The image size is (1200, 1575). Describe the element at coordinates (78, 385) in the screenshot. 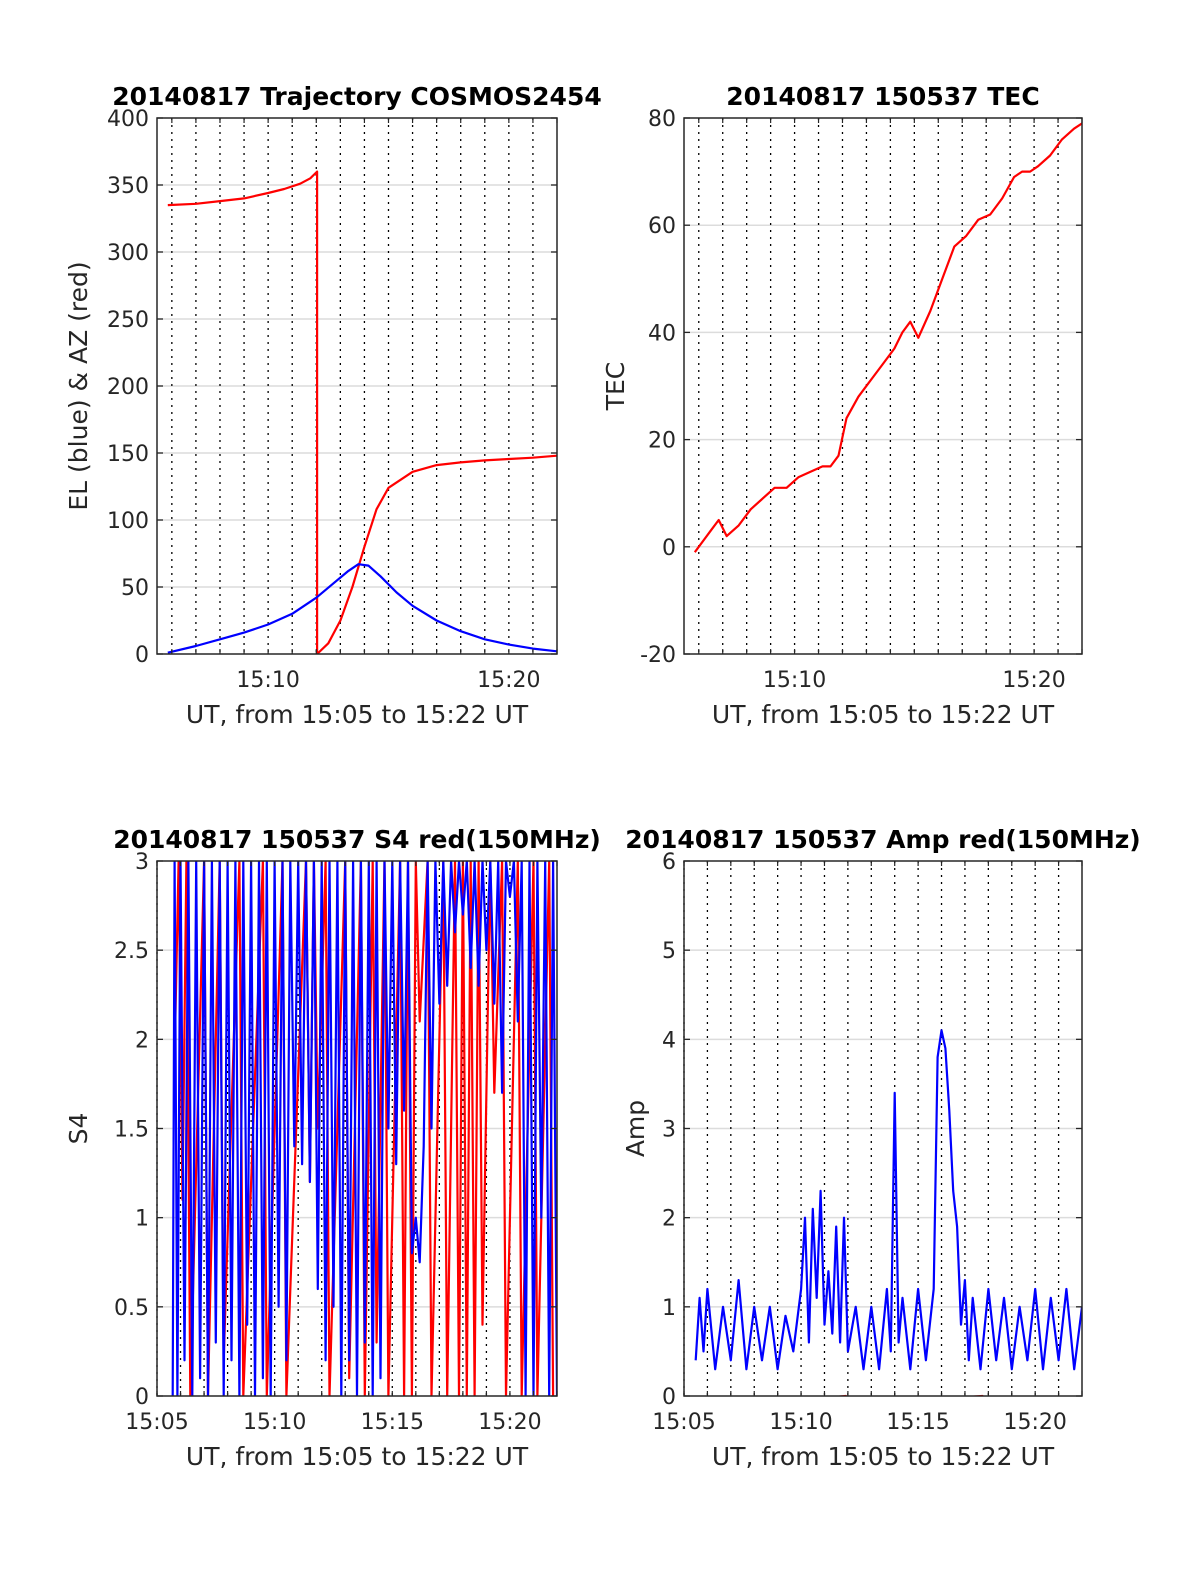

I see `y-axis-label: EL (blue) & AZ (red)` at that location.